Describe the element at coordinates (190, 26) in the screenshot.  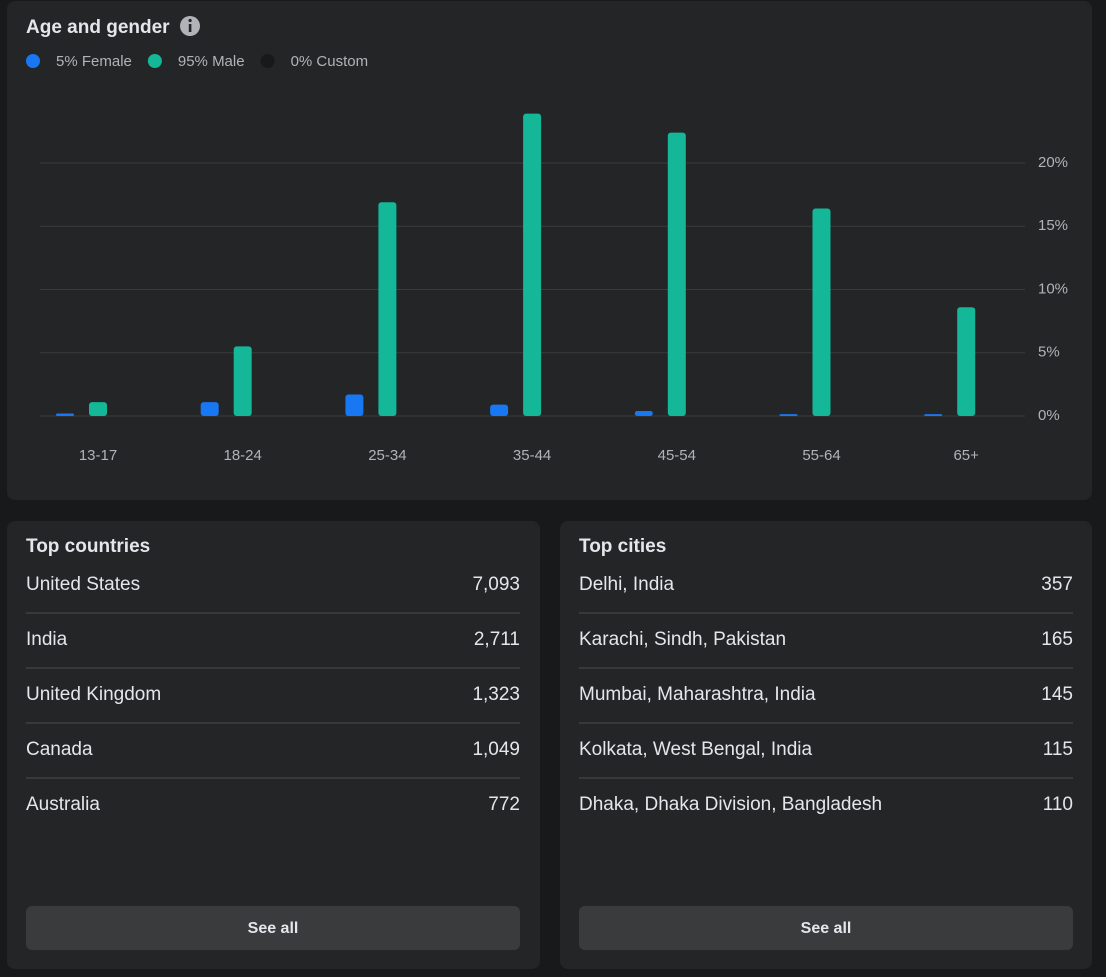
I see `info-icon` at that location.